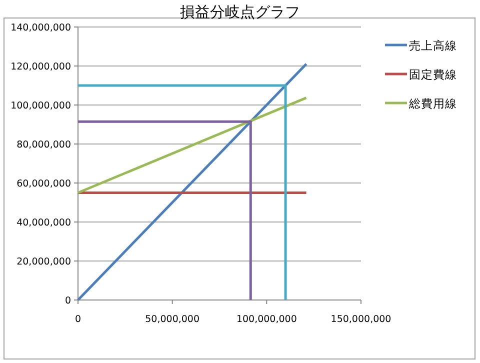  What do you see at coordinates (433, 45) in the screenshot?
I see `legend-label: 売上高線` at bounding box center [433, 45].